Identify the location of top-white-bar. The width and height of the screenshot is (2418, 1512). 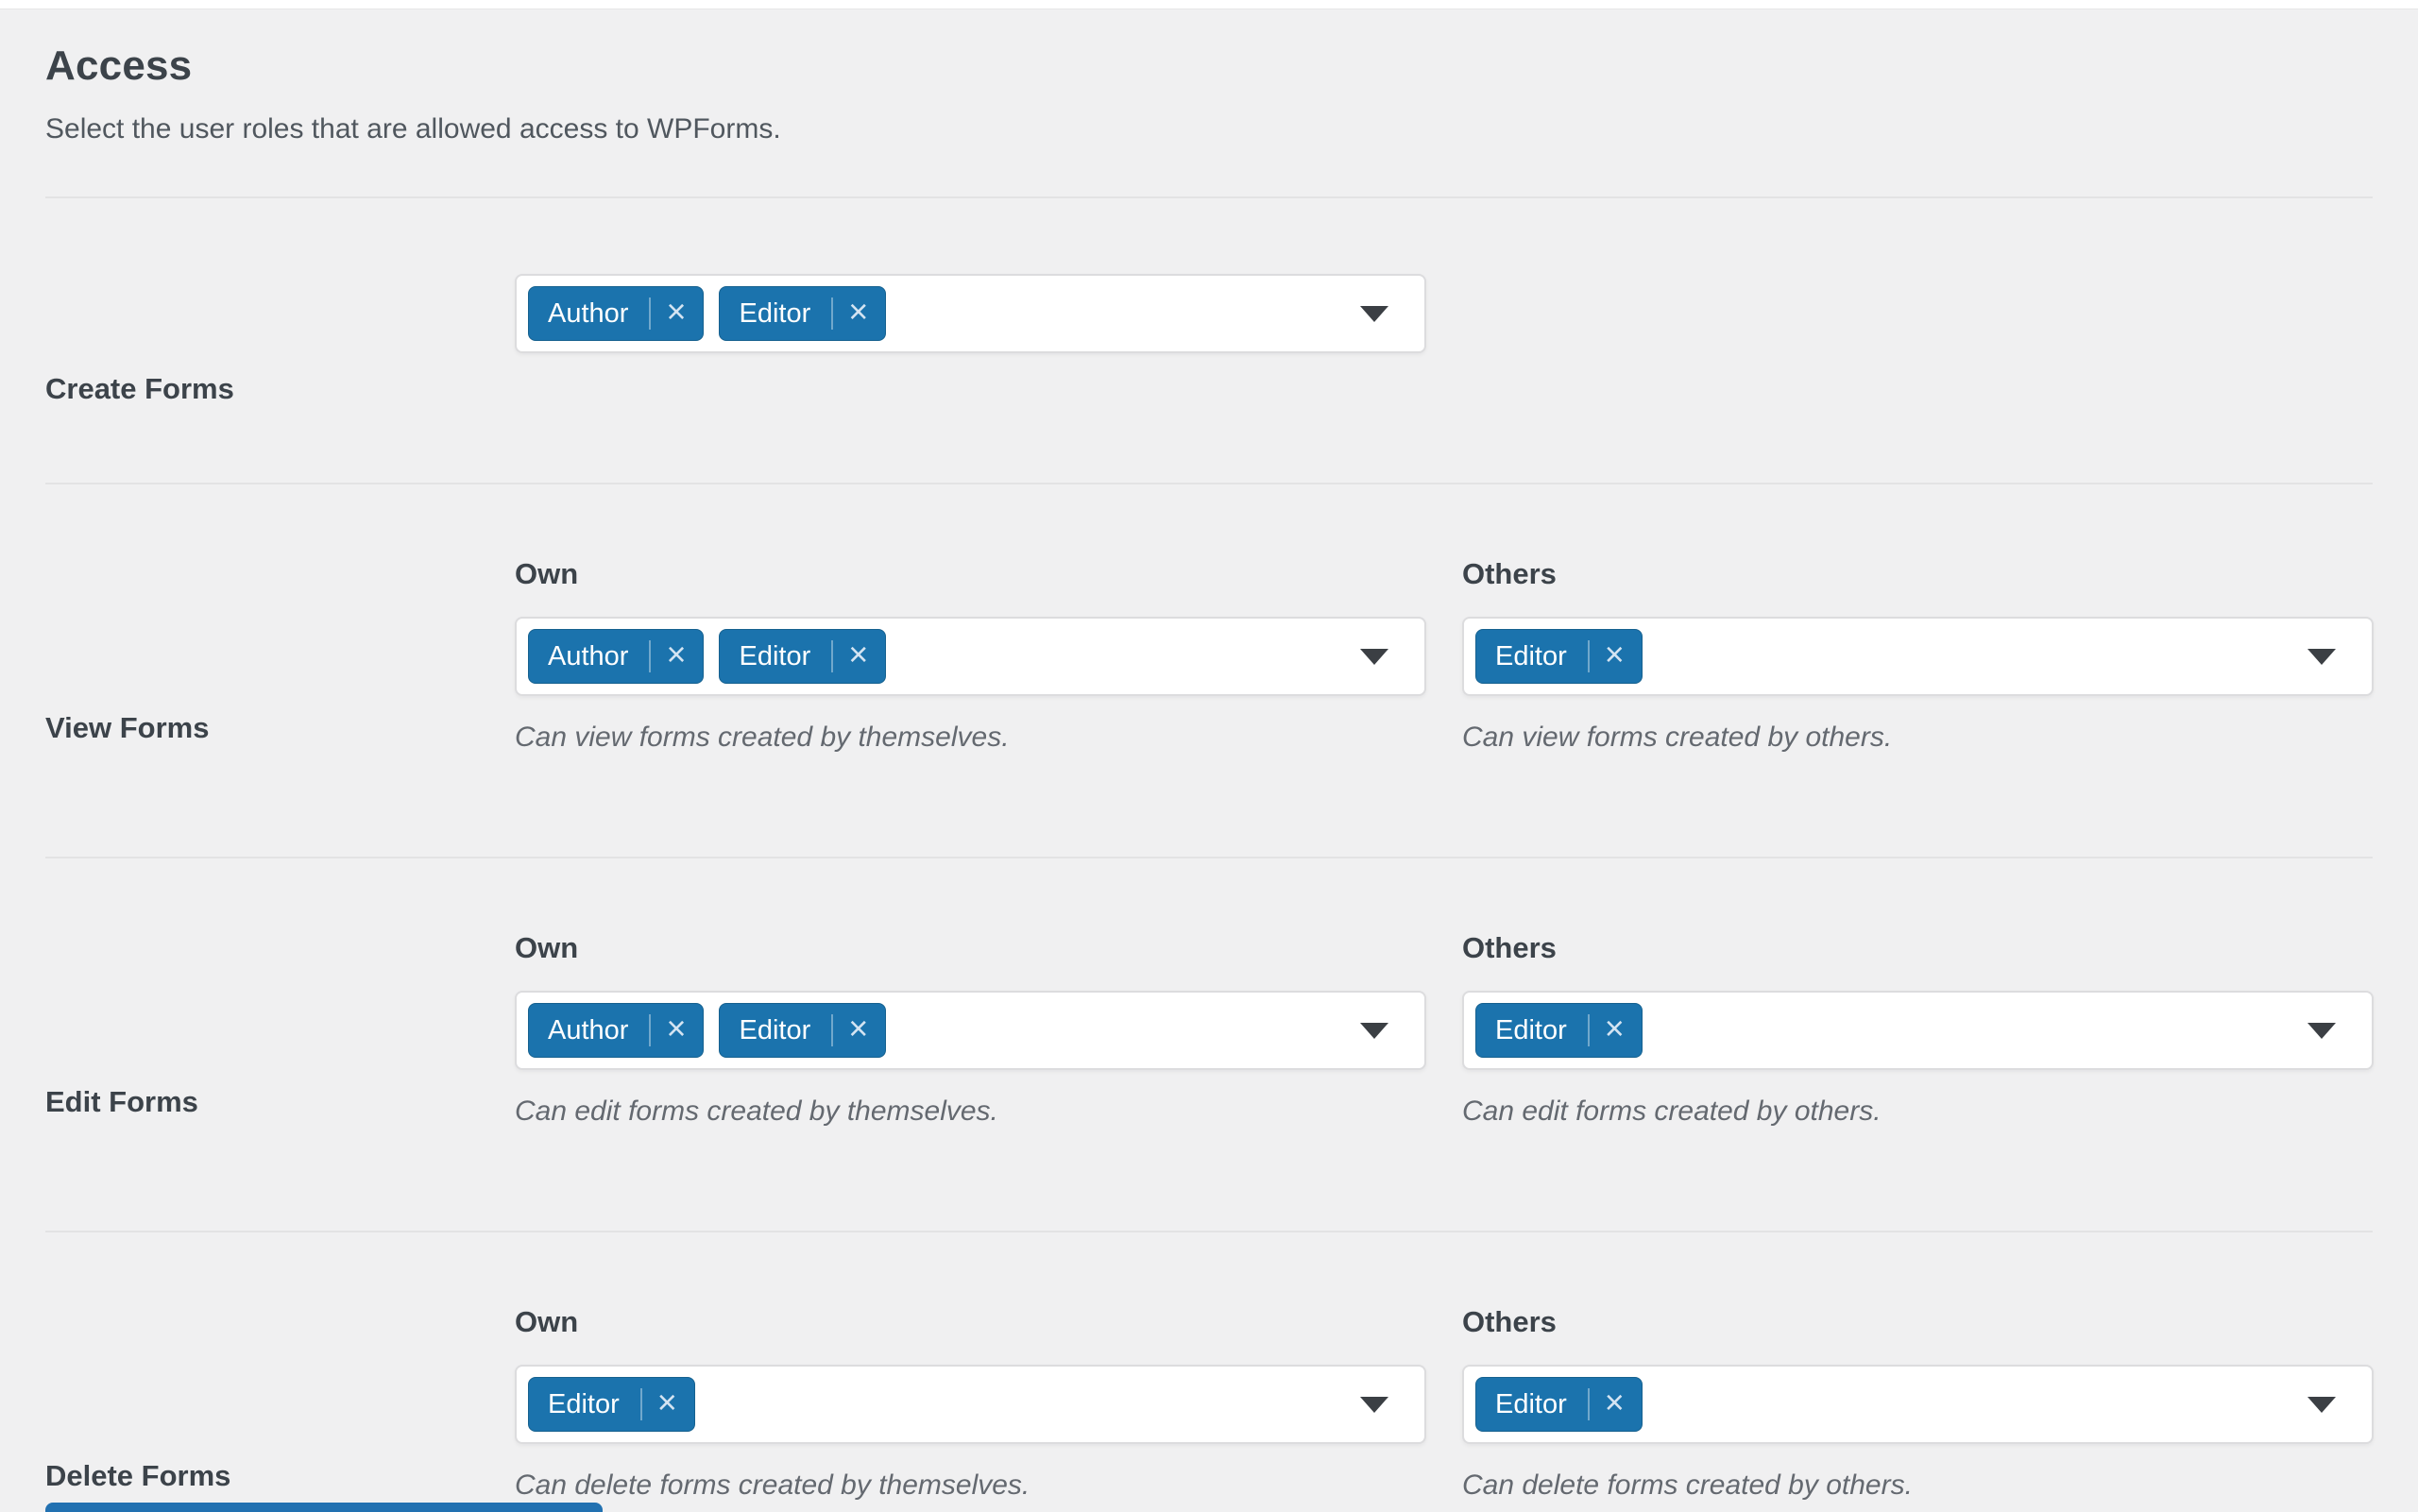
(1209, 4).